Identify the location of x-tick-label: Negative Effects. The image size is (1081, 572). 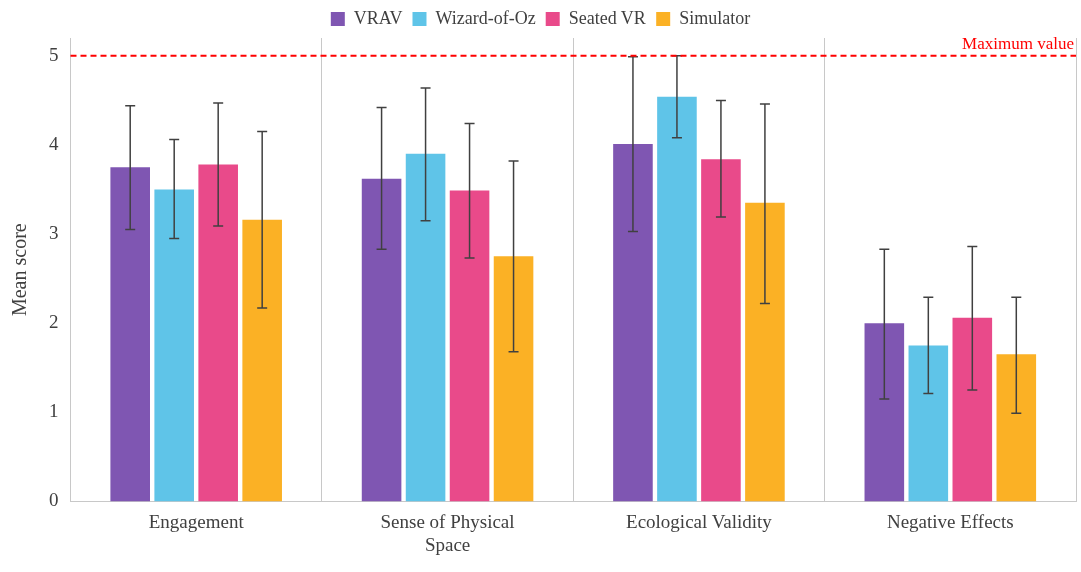
(950, 521).